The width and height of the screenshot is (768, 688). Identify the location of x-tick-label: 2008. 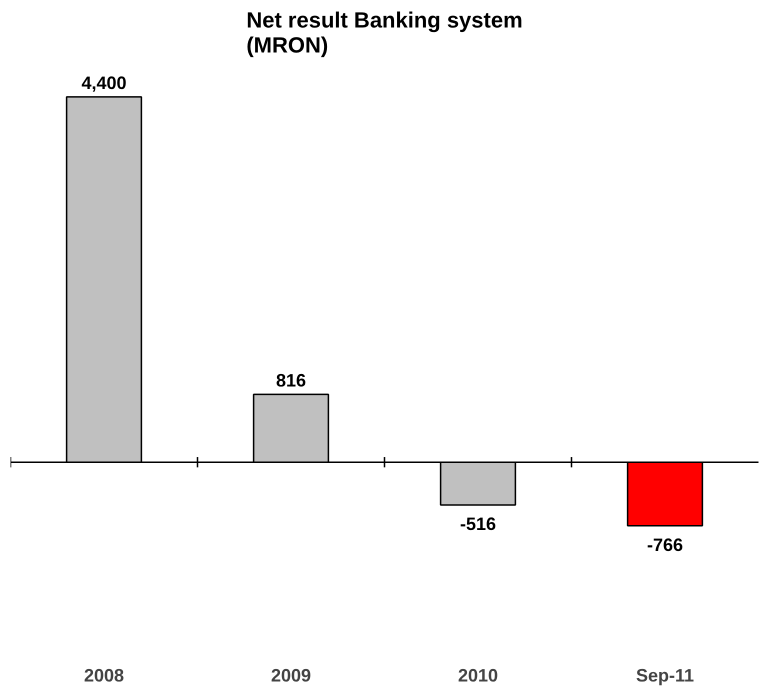
(104, 676).